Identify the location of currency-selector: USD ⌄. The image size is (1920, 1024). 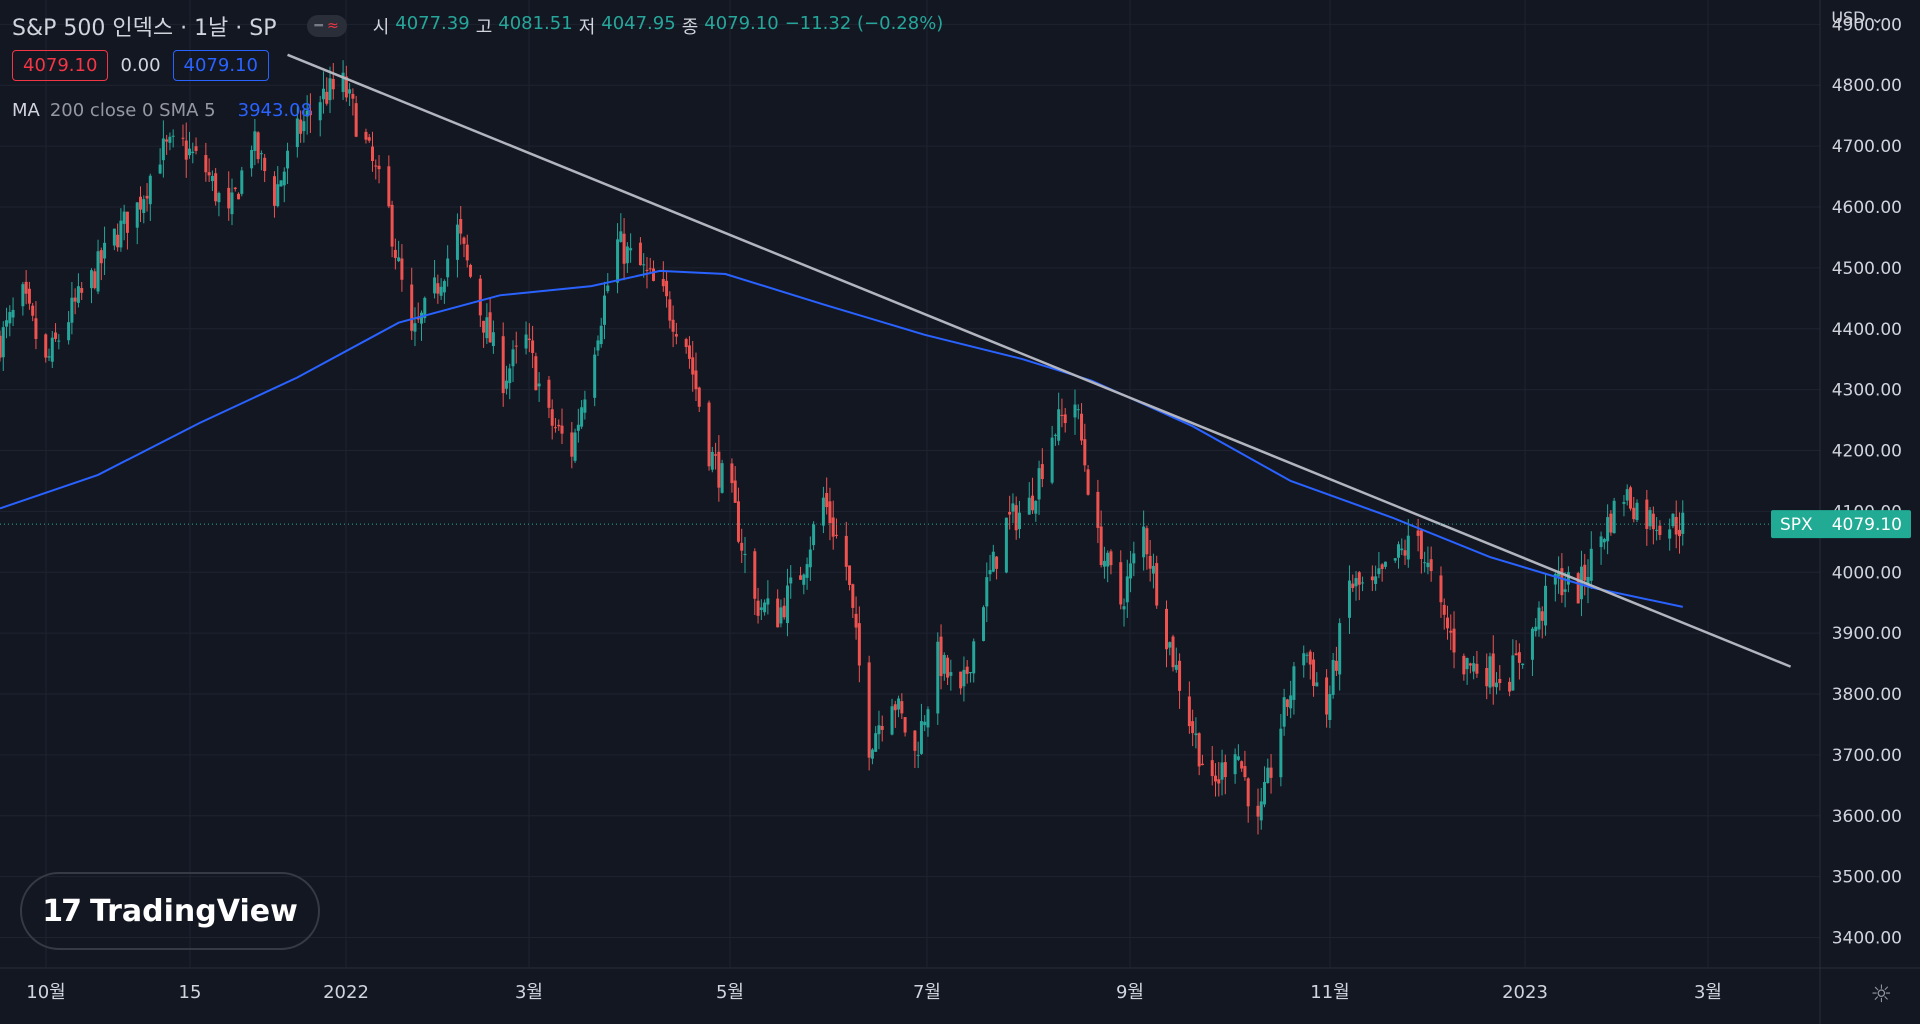
(1857, 17).